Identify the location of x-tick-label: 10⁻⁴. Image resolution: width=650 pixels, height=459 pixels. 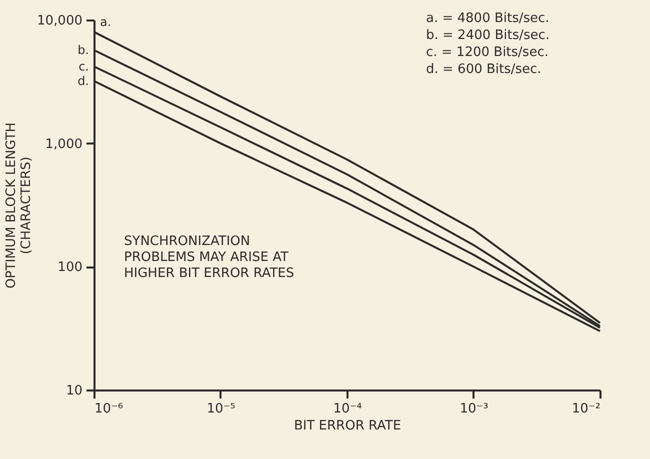
(347, 409).